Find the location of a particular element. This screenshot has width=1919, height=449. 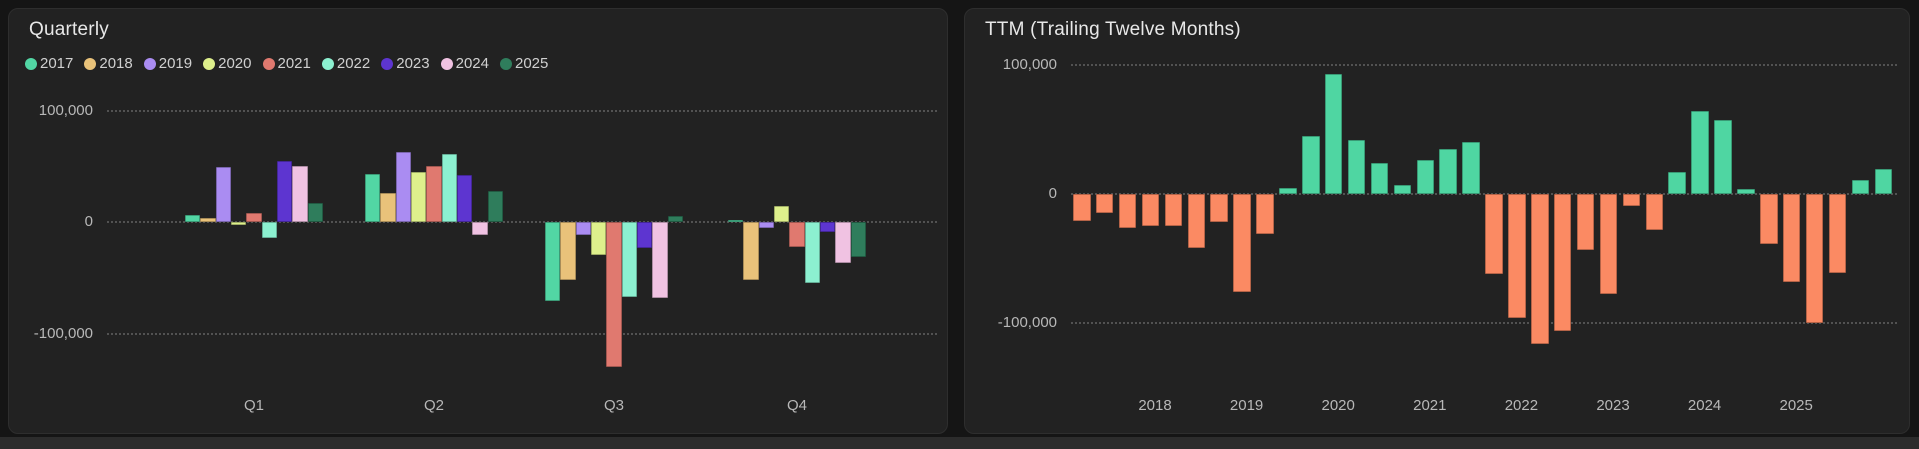

x-axis-label-2020: 2020 is located at coordinates (1338, 405).